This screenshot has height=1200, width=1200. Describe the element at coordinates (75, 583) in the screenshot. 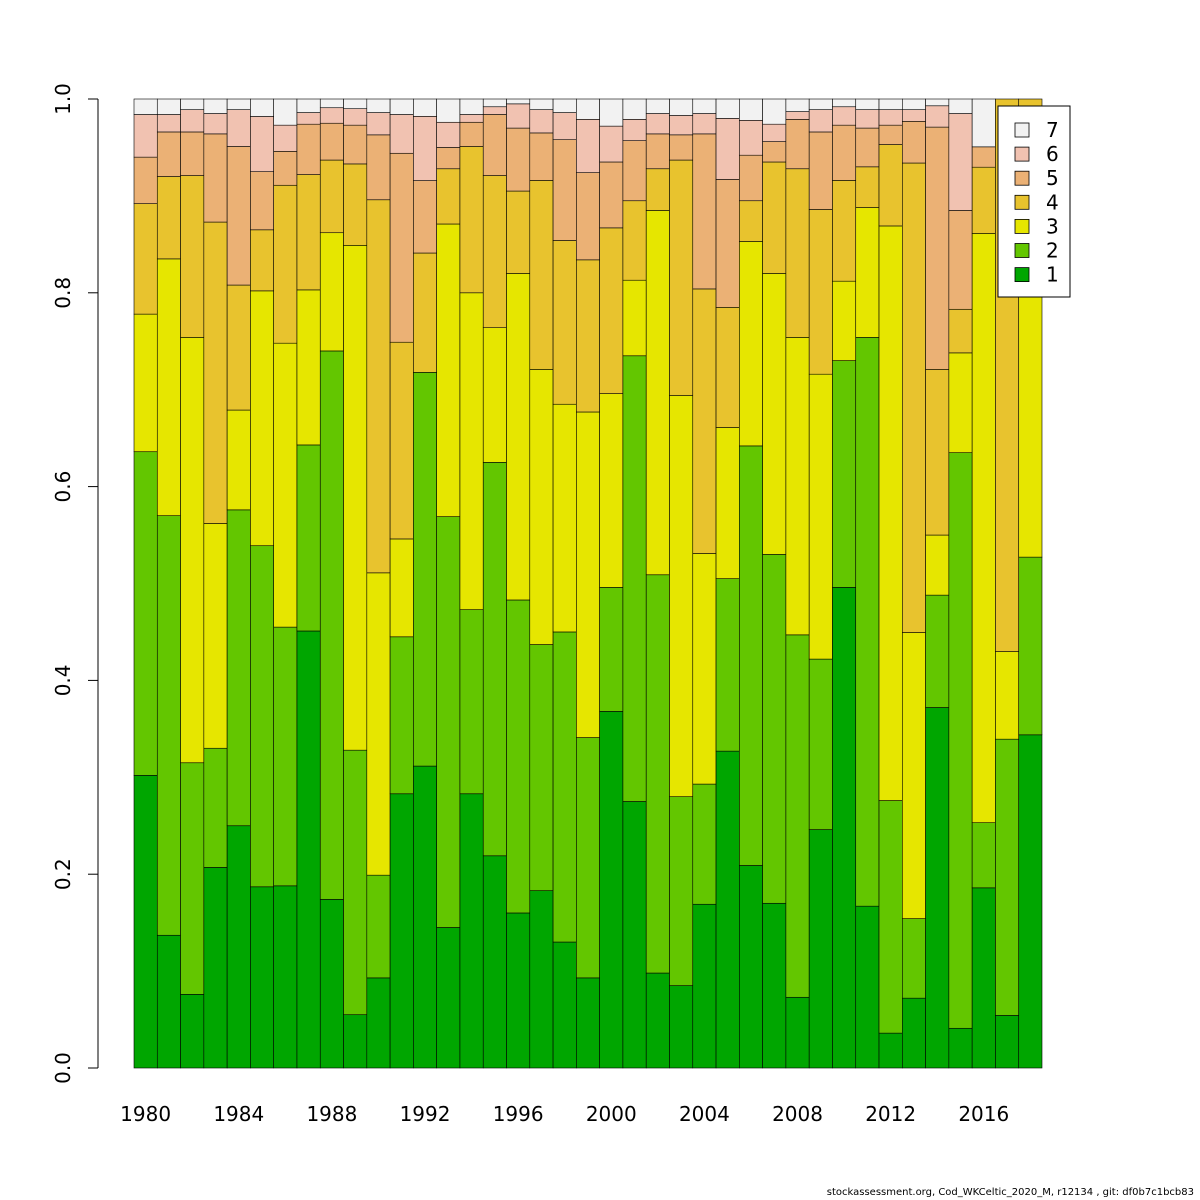

I see `y-axis: 0.0 0.2 0.4 0.6 0.8 1.0` at that location.